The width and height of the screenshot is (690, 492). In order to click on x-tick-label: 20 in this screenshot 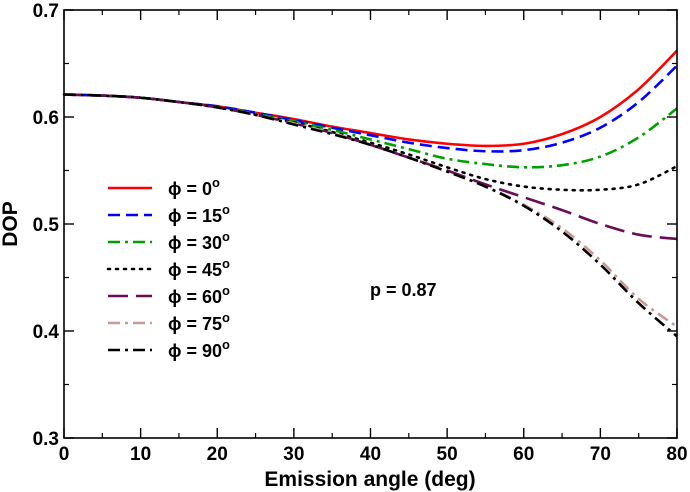, I will do `click(217, 454)`.